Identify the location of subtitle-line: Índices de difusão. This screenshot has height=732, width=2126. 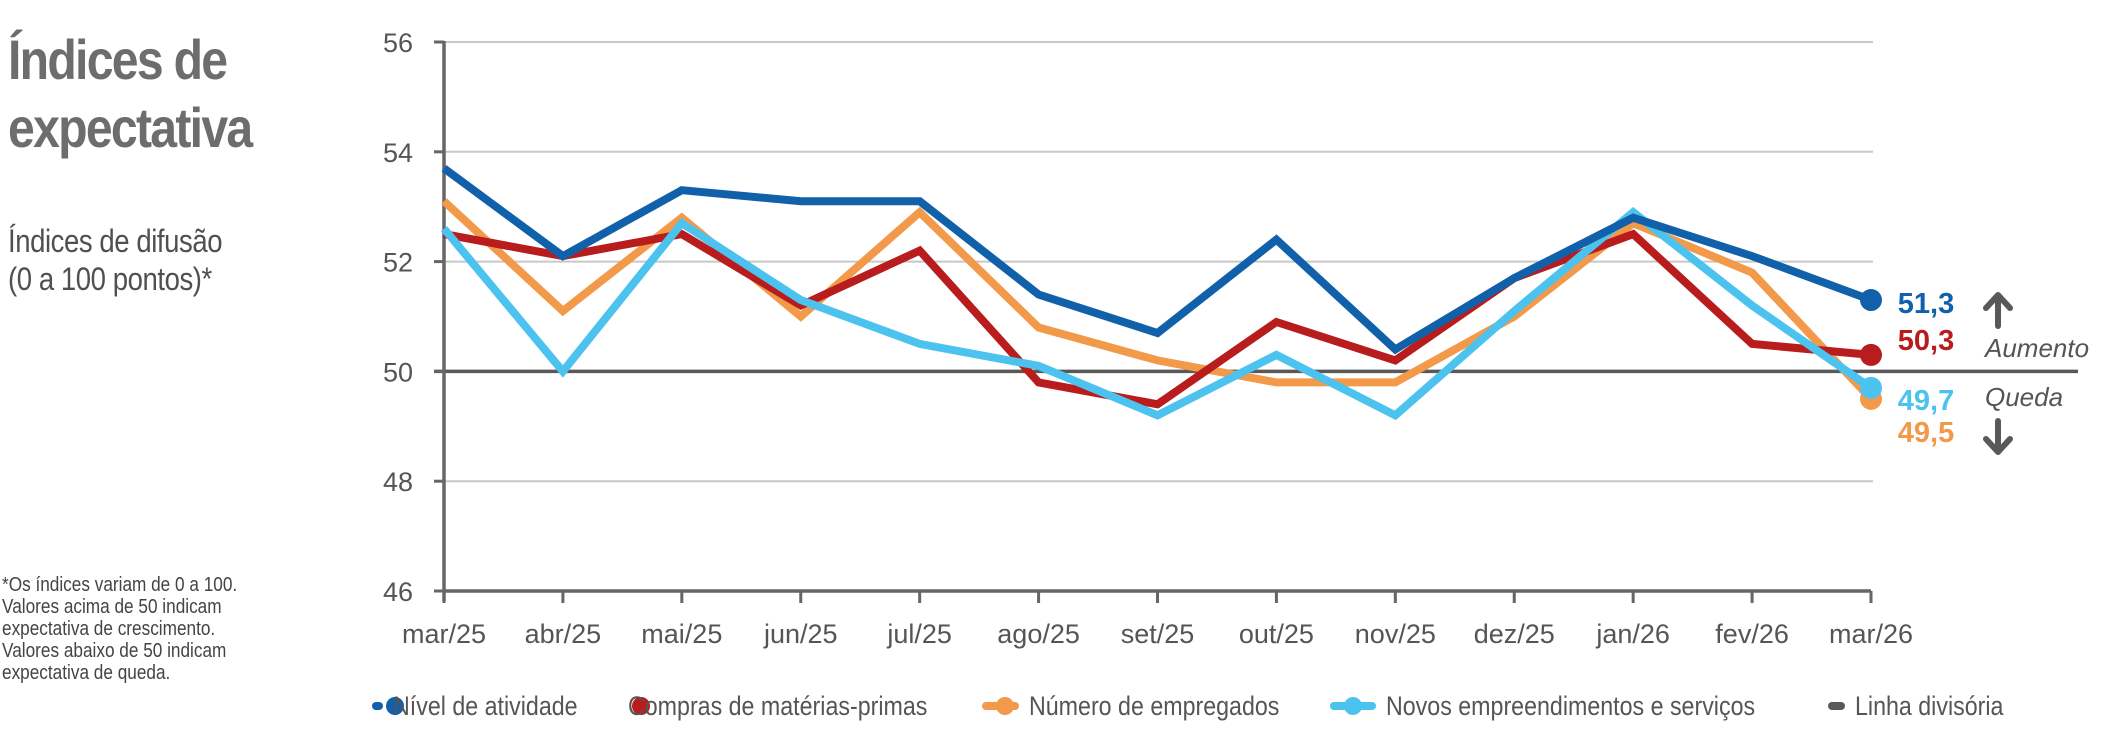
(115, 241).